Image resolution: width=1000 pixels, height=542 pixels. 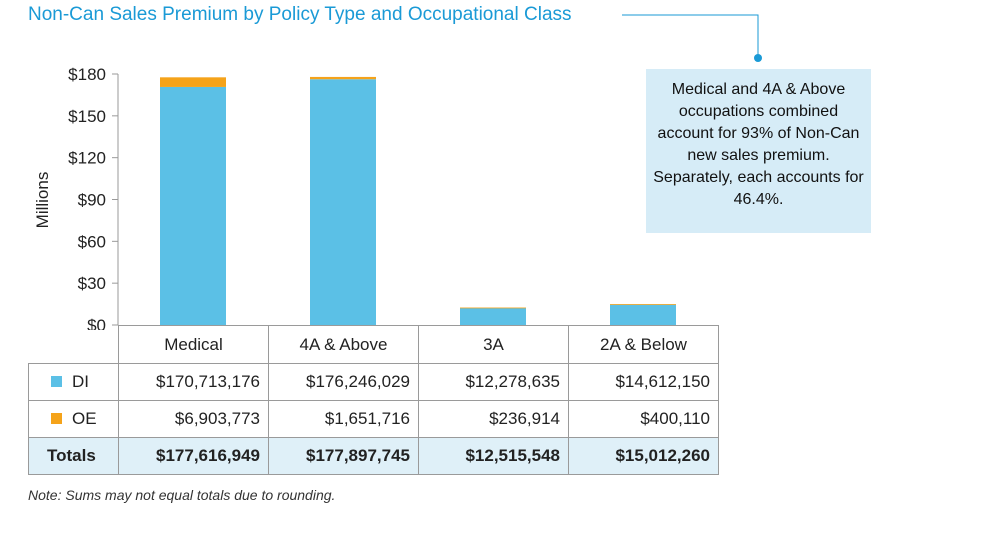 I want to click on category-label: Medical, so click(x=193, y=344).